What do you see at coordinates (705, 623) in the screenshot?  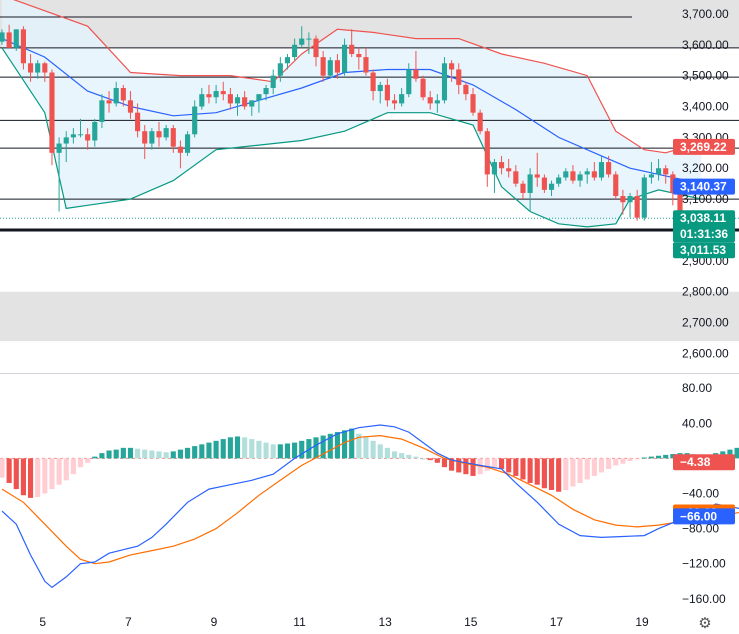 I see `gear-icon: ⚙` at bounding box center [705, 623].